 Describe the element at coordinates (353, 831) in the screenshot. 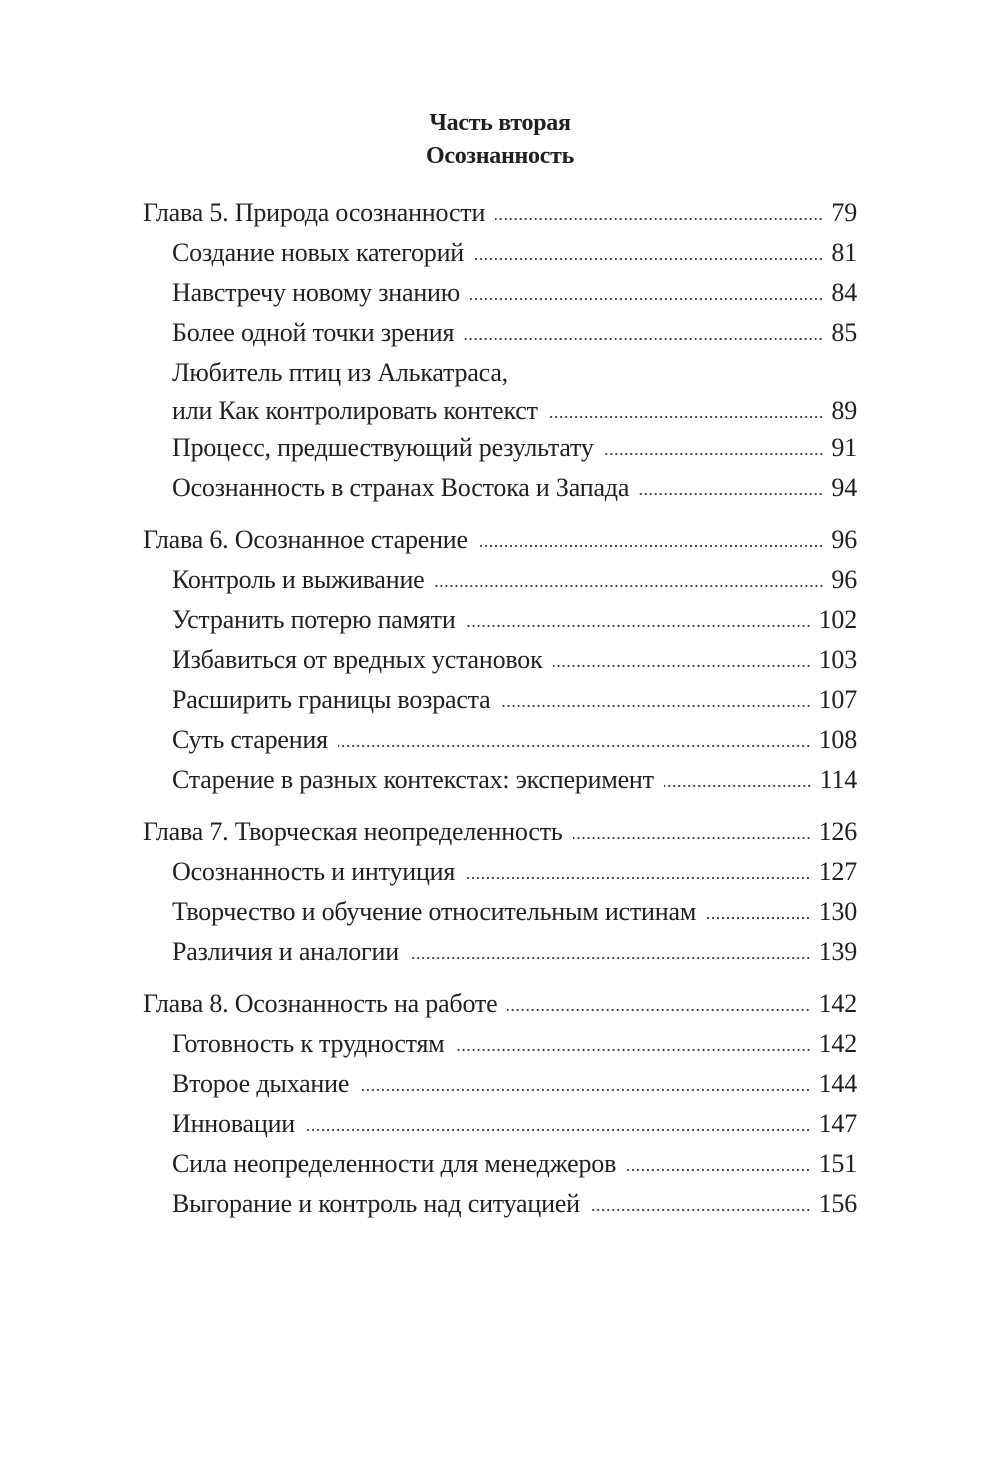

I see `entry-title: Глава 7. Творческая неопределенность` at that location.